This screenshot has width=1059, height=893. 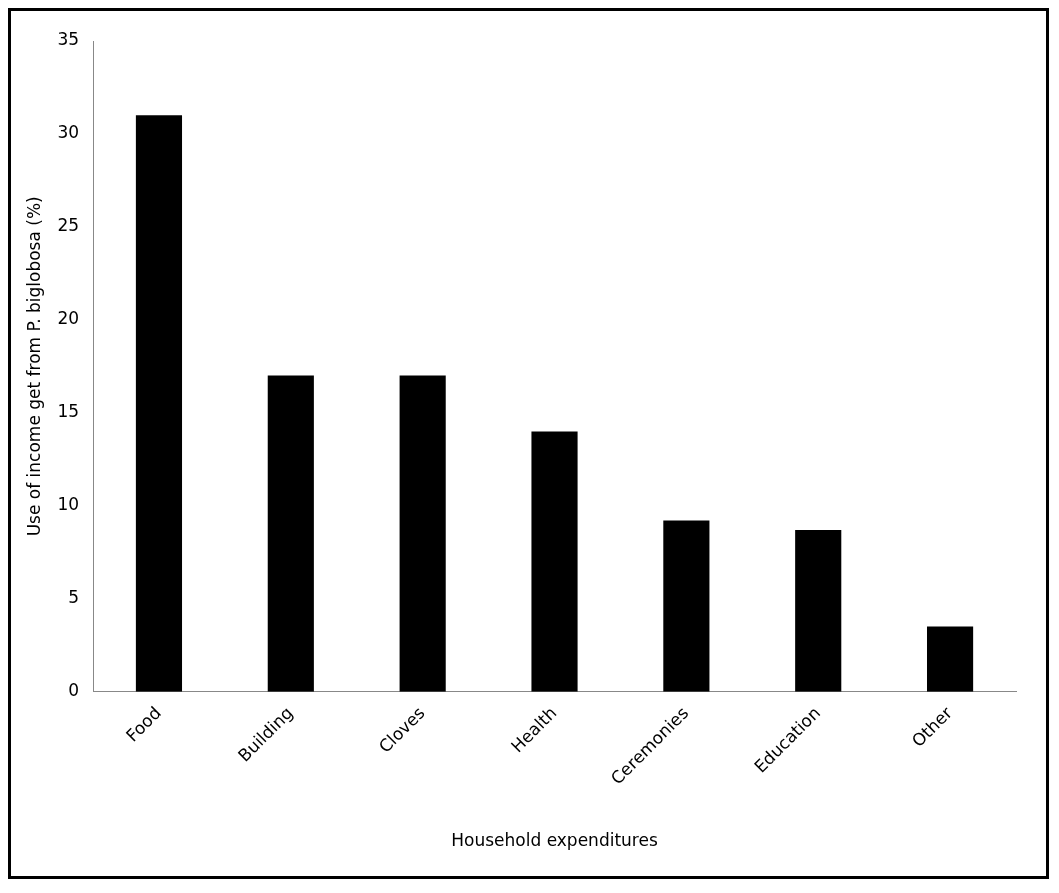 What do you see at coordinates (68, 411) in the screenshot?
I see `y-tick-label: 15` at bounding box center [68, 411].